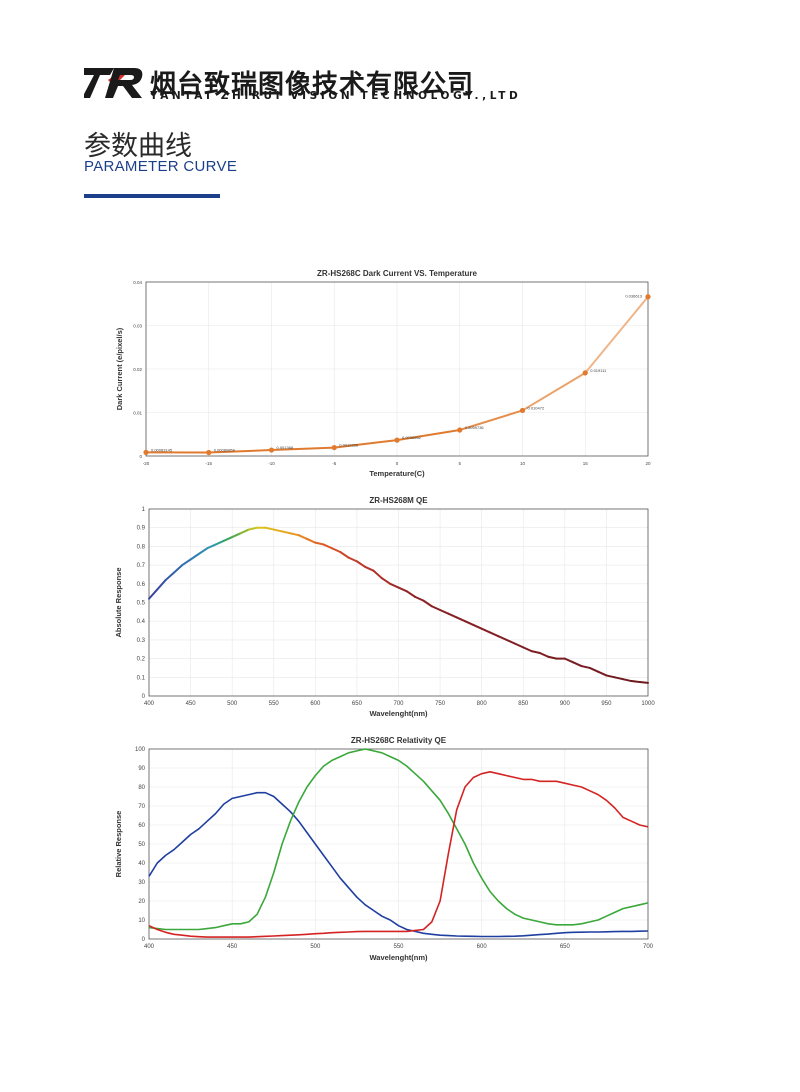 The image size is (800, 1092). I want to click on x-tick-label: 1000, so click(648, 704).